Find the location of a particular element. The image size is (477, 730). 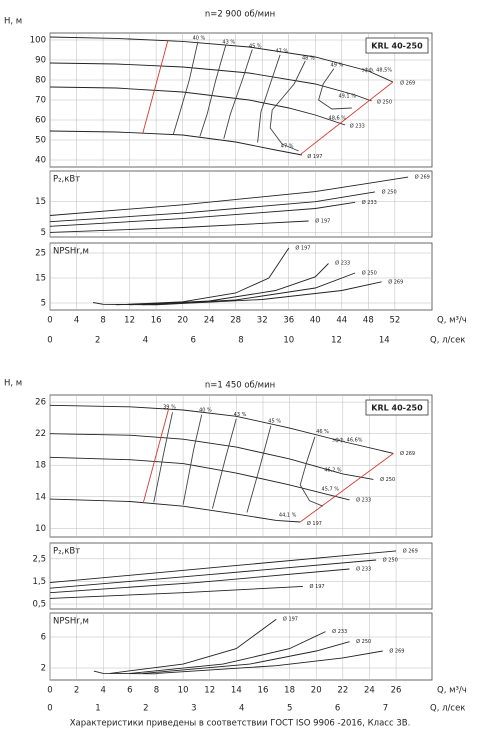

x-tick-label: 44 is located at coordinates (341, 321).